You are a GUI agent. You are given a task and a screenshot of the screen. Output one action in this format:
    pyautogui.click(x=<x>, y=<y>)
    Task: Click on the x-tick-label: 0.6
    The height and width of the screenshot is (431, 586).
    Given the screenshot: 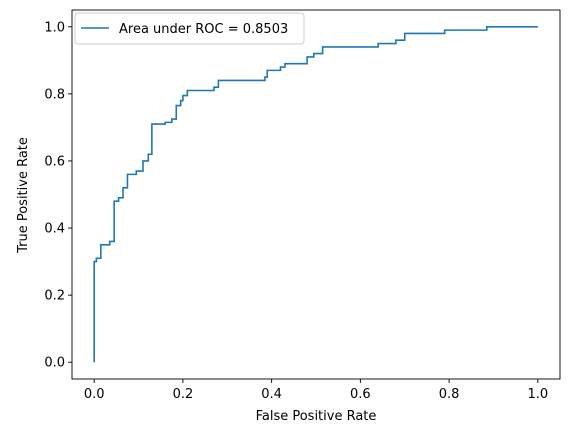 What is the action you would take?
    pyautogui.click(x=360, y=394)
    